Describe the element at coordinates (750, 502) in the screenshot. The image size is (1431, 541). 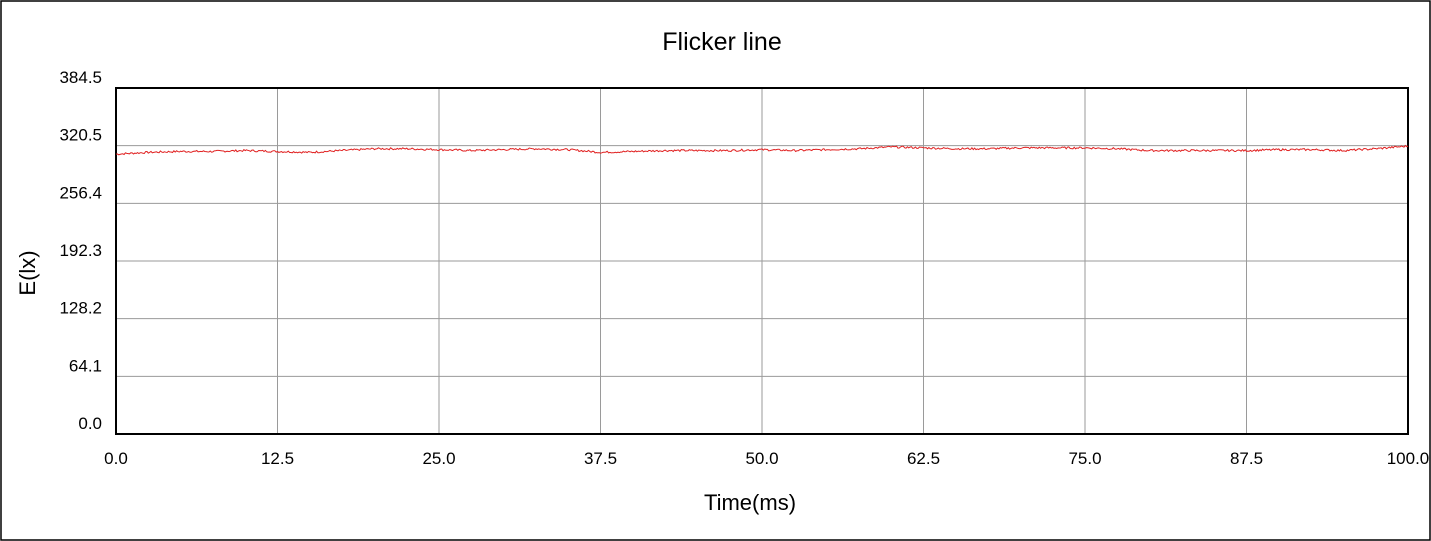
I see `x-axis-label: Time(ms)` at that location.